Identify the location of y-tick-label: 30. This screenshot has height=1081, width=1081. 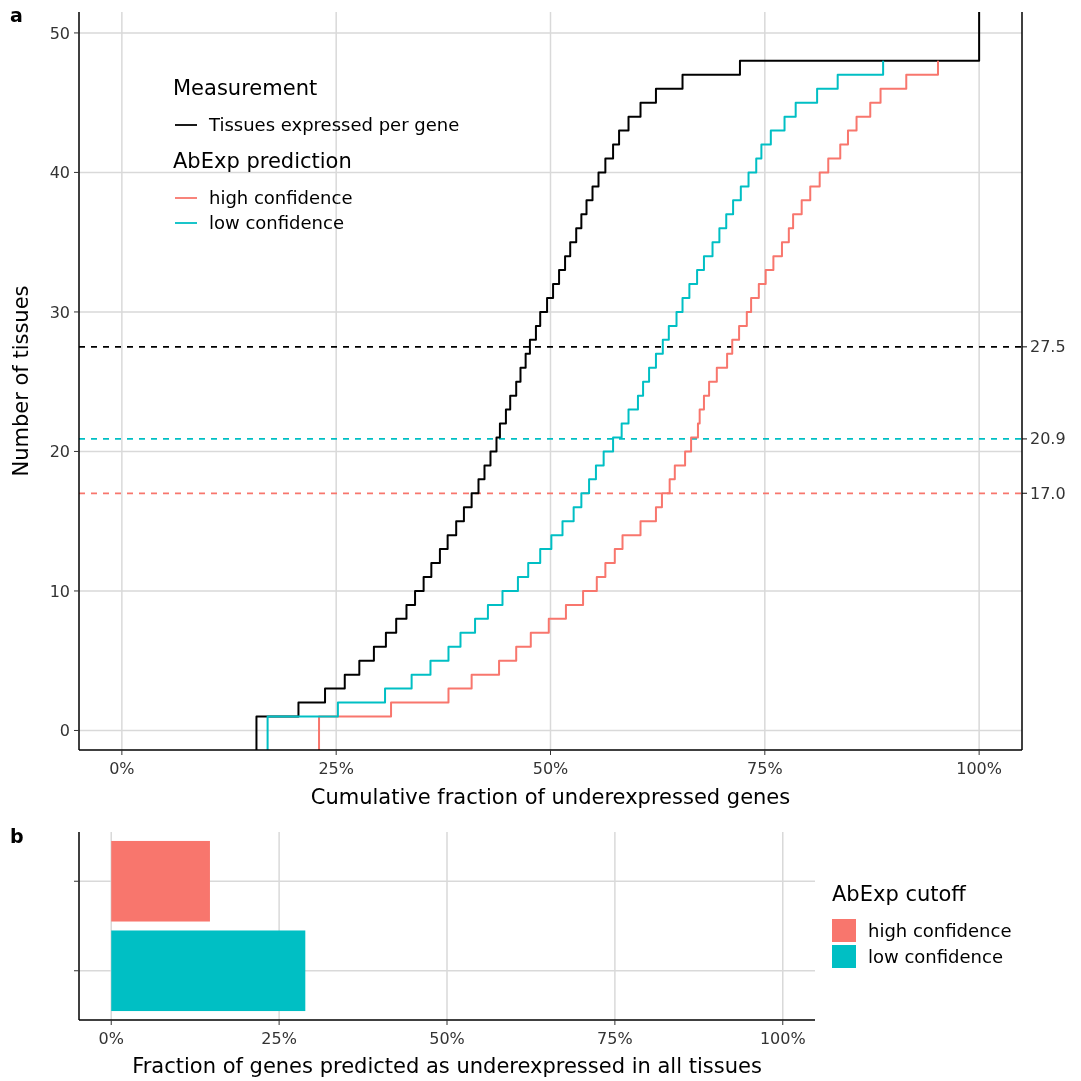
(59, 312).